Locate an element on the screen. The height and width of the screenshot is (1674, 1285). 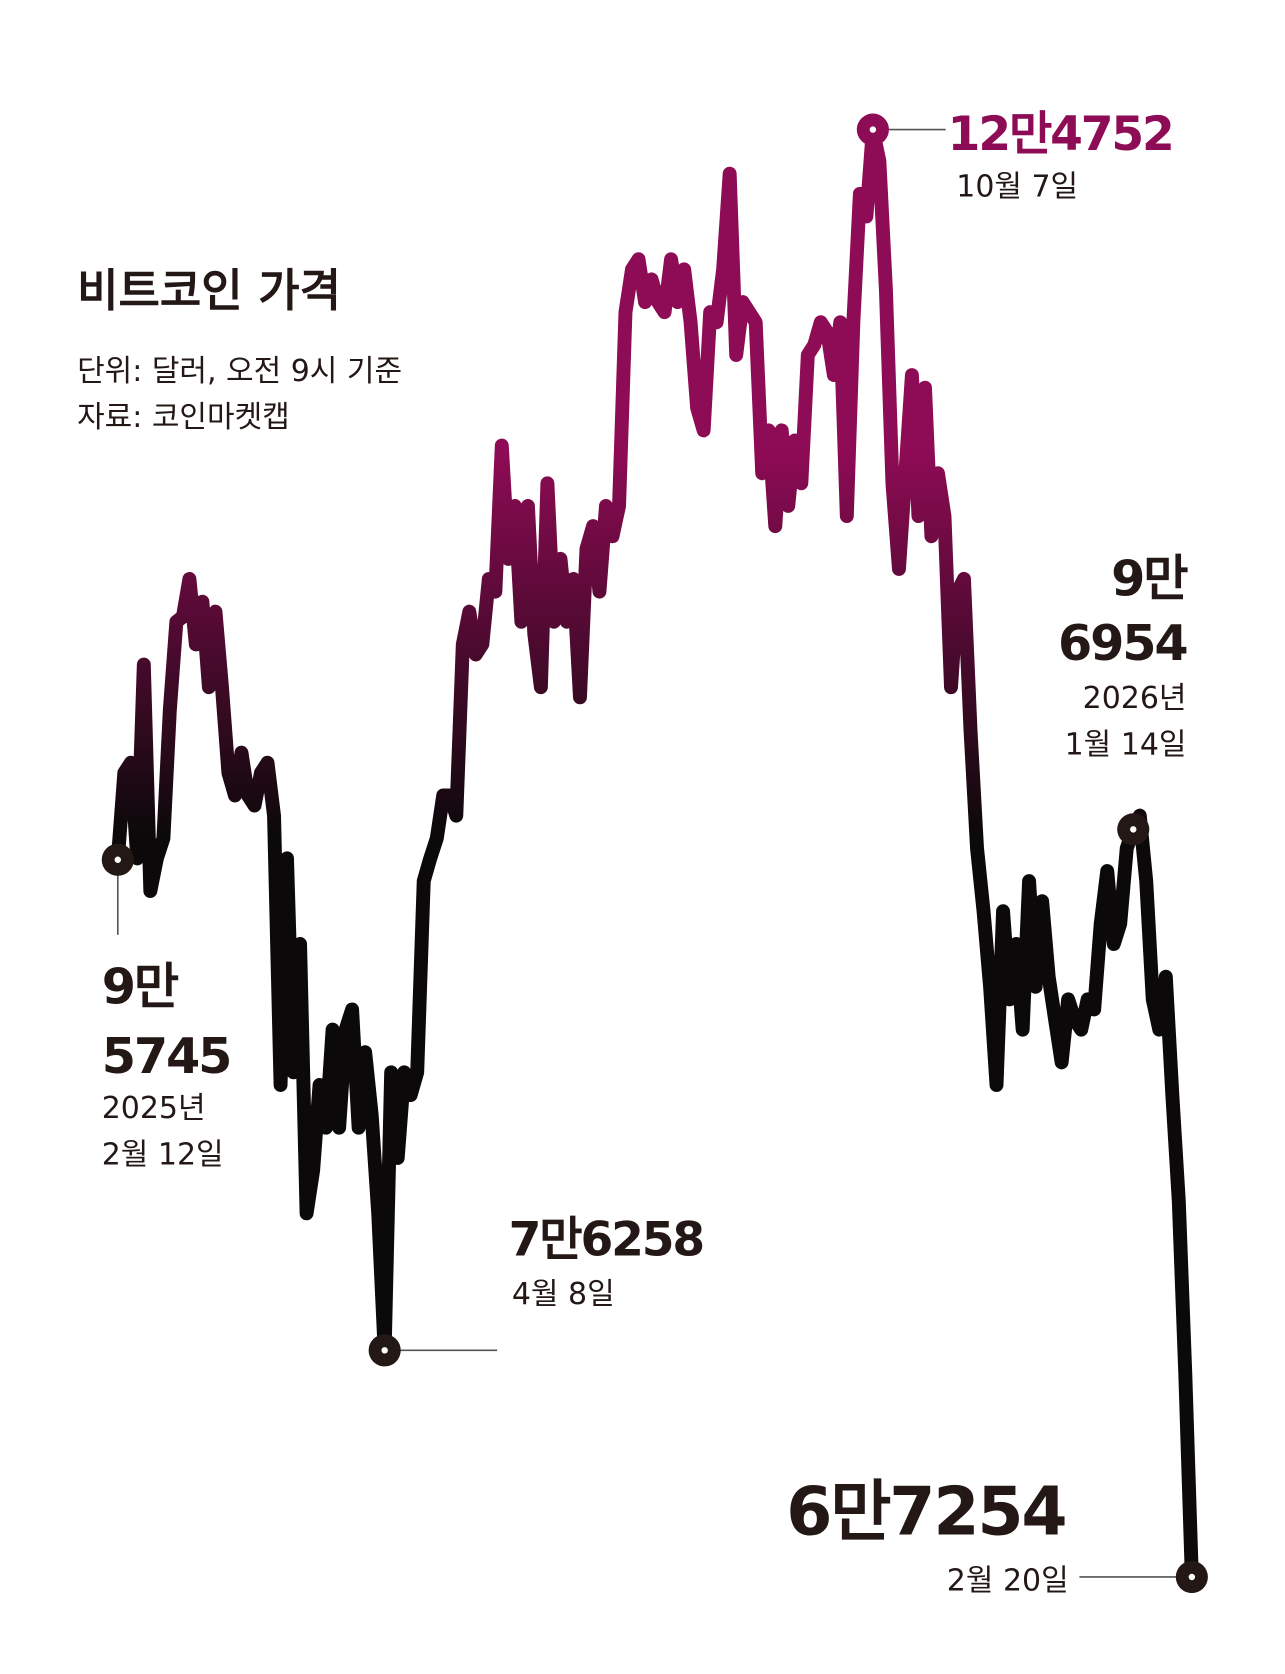
subtitle: 자료: 코인마켓캡 is located at coordinates (183, 417).